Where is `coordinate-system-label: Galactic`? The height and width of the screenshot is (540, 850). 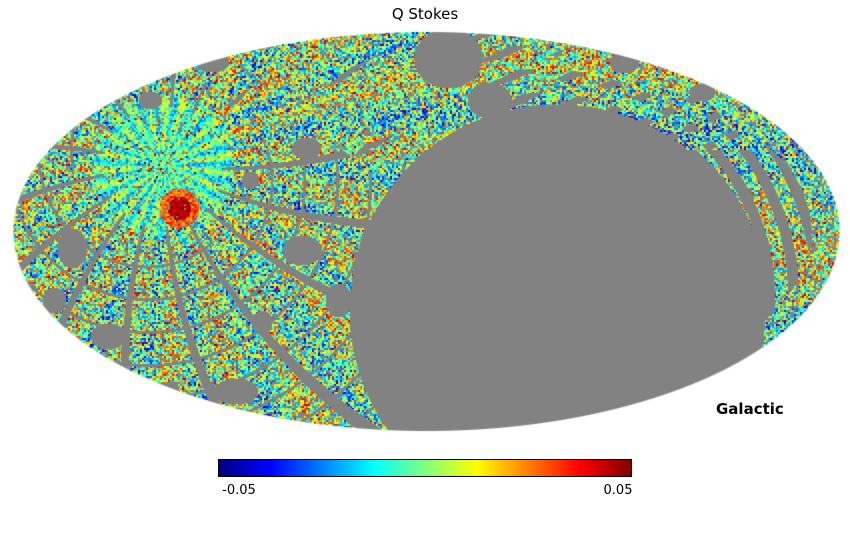 coordinate-system-label: Galactic is located at coordinates (750, 409).